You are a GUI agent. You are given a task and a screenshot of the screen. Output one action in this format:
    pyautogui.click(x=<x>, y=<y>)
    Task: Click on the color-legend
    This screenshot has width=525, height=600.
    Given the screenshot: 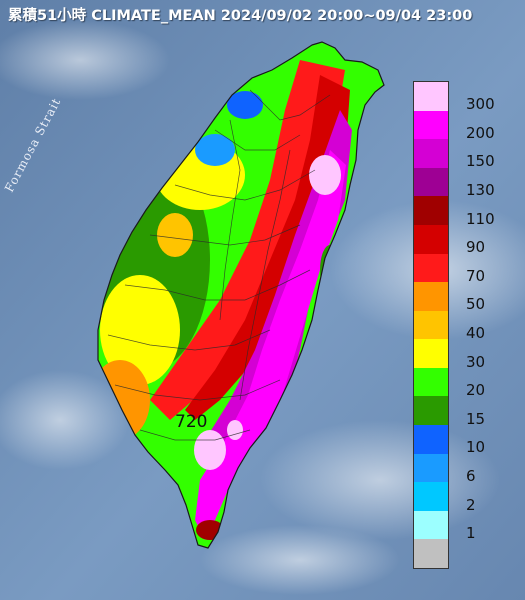 What is the action you would take?
    pyautogui.click(x=431, y=325)
    